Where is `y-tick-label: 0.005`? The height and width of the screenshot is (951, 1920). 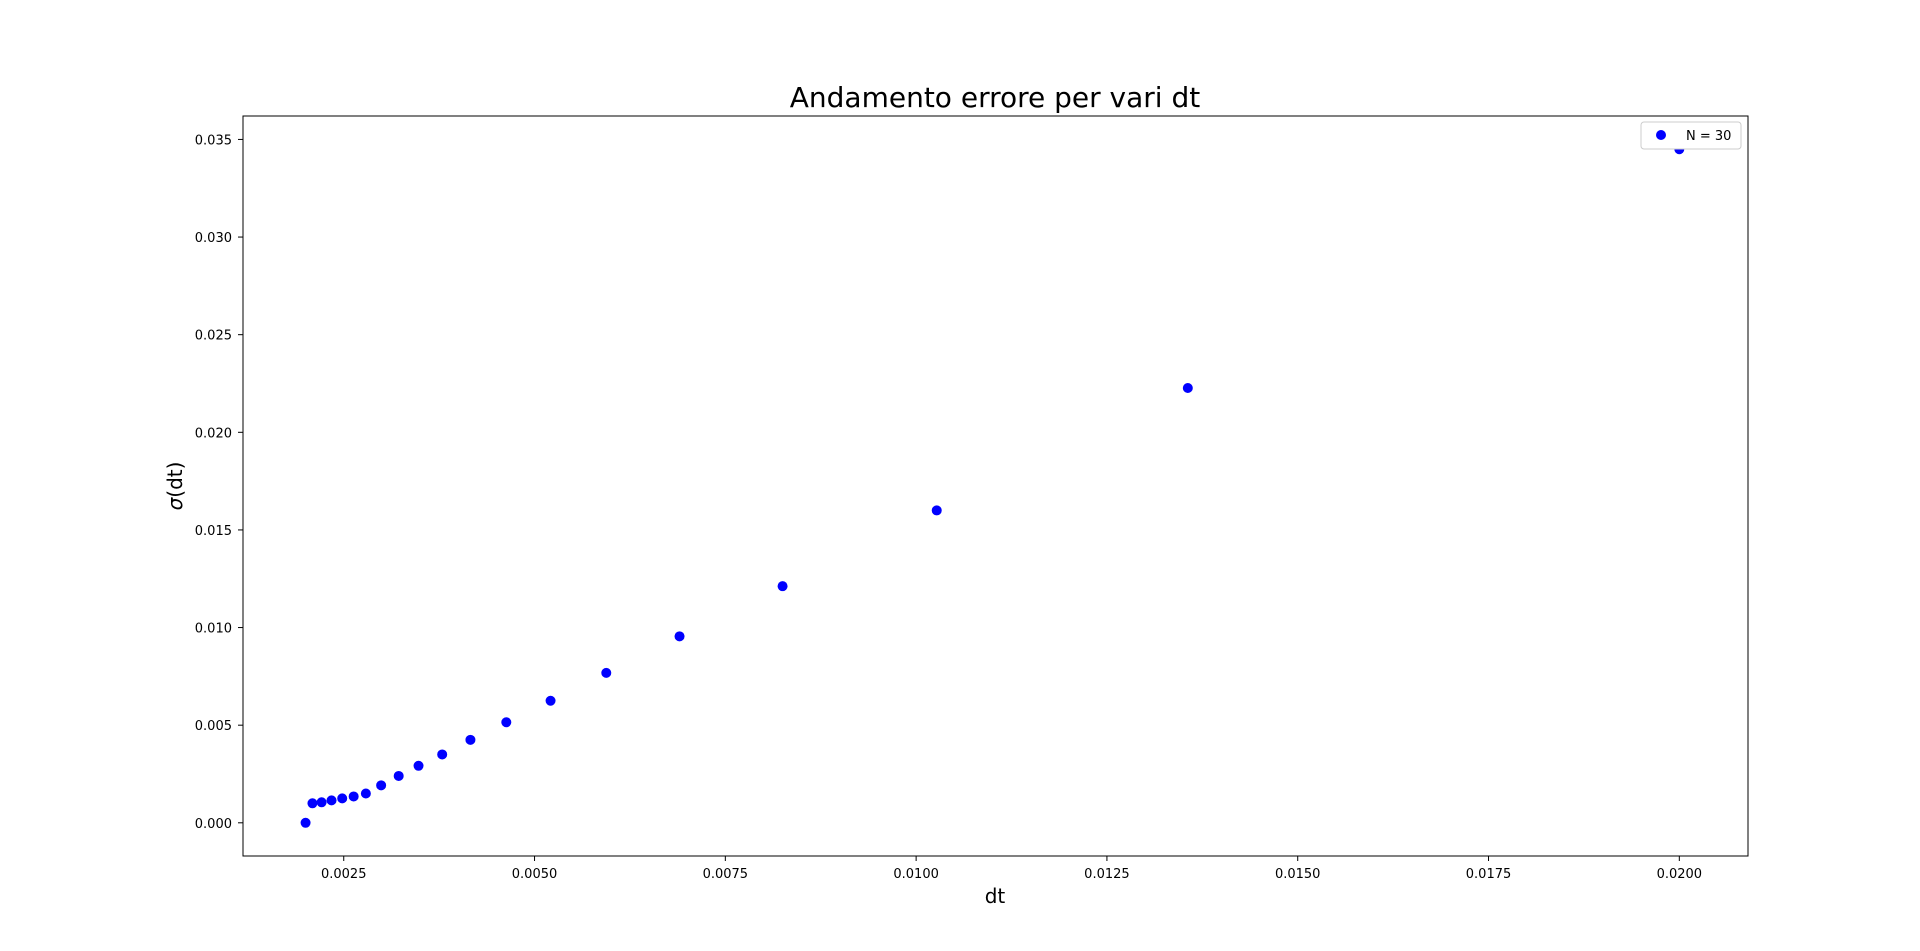 y-tick-label: 0.005 is located at coordinates (213, 726).